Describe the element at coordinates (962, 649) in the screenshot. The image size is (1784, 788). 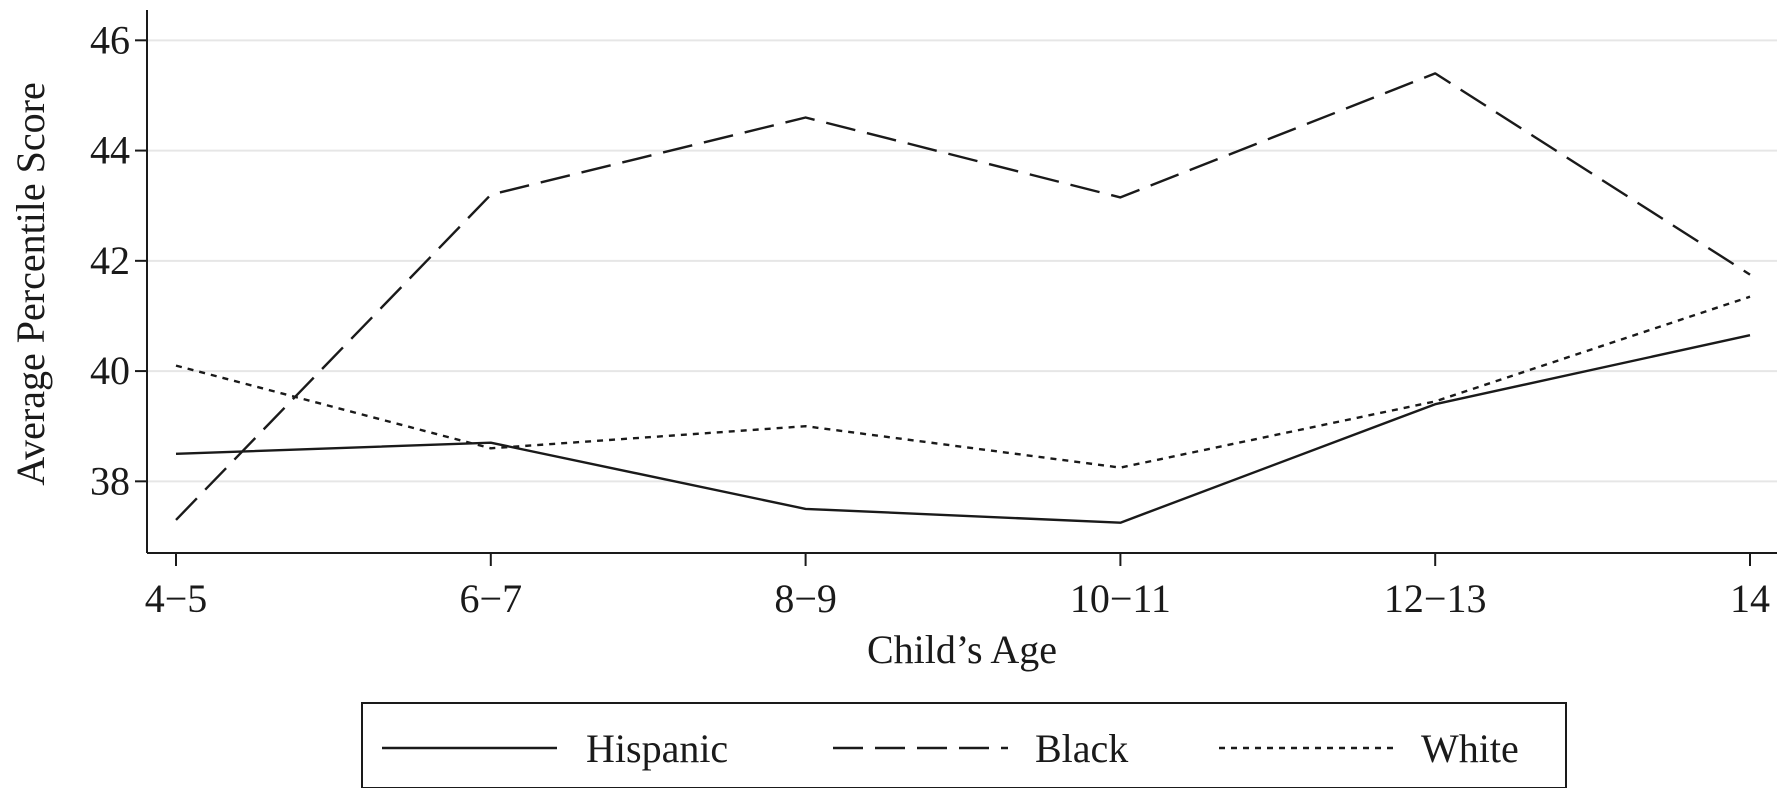
I see `x-axis-label: Child’s Age` at that location.